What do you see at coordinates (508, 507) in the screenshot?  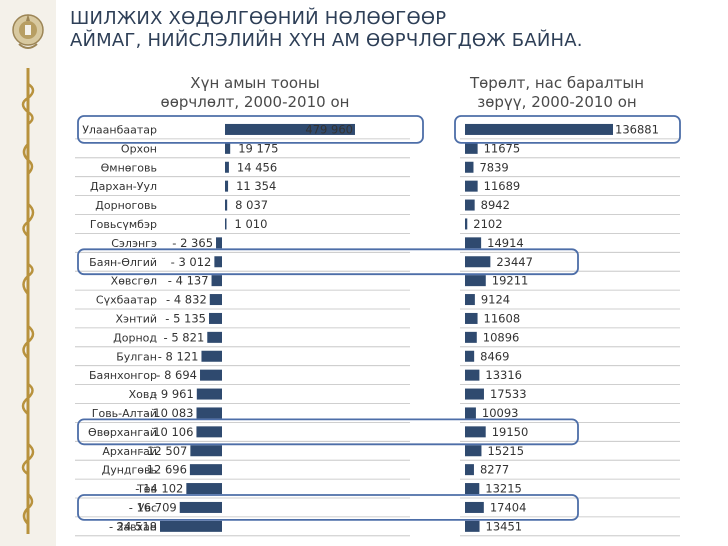 I see `value-label-right: 17404` at bounding box center [508, 507].